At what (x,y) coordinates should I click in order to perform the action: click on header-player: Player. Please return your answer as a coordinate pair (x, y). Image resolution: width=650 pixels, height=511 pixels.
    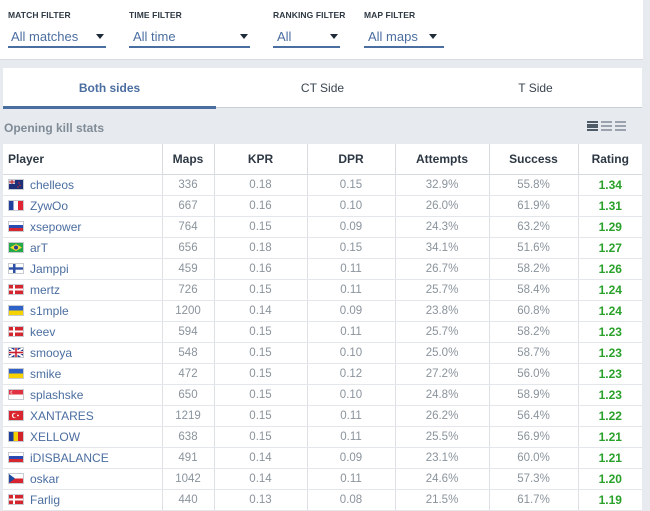
    Looking at the image, I should click on (83, 159).